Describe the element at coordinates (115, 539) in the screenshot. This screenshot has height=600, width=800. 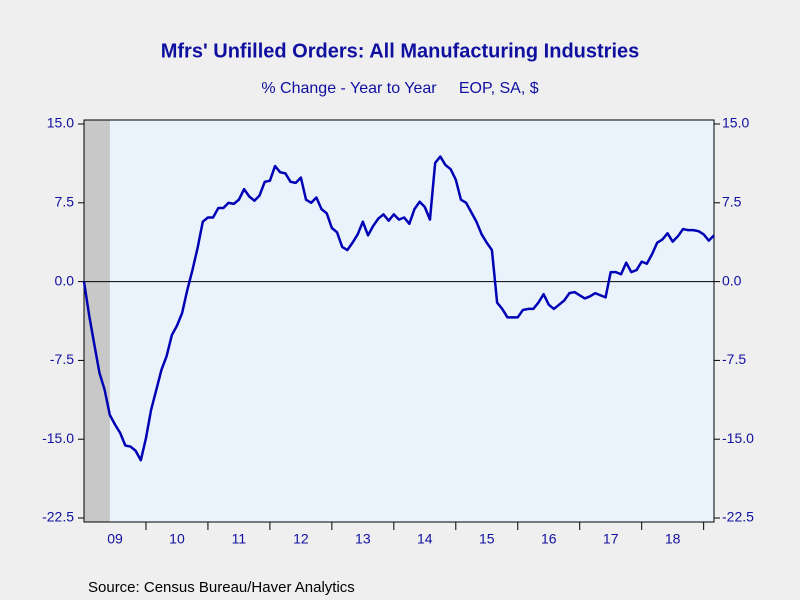
I see `x-tick-label: 09` at that location.